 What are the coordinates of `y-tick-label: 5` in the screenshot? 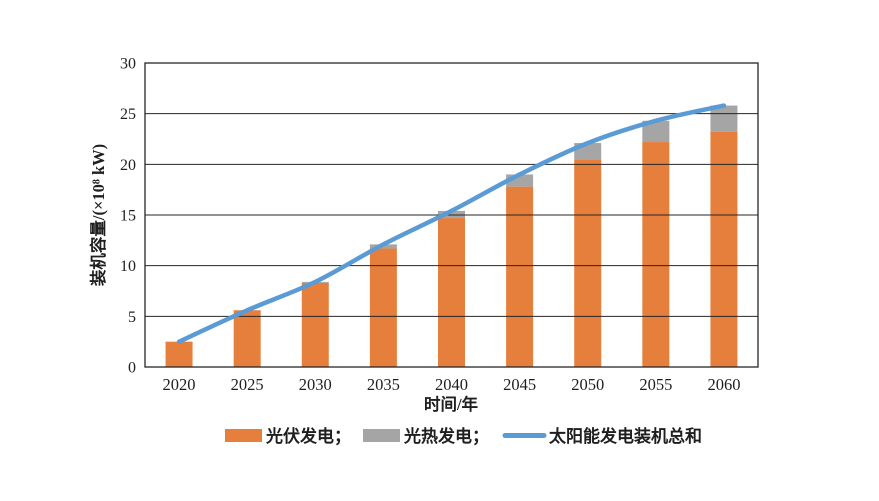 It's located at (132, 317).